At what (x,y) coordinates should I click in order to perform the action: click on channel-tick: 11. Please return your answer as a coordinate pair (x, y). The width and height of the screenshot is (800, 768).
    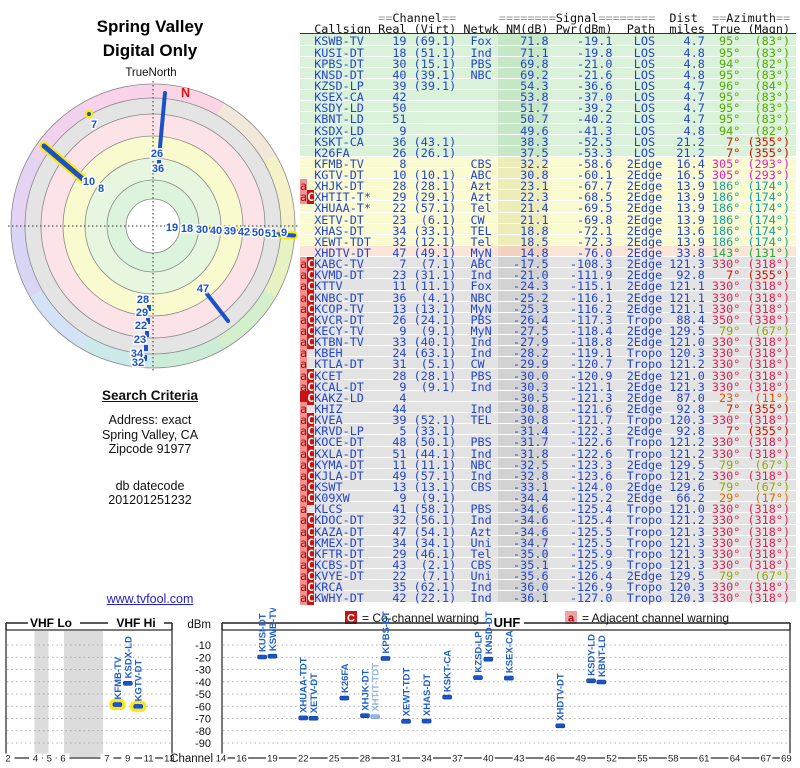
    Looking at the image, I should click on (149, 759).